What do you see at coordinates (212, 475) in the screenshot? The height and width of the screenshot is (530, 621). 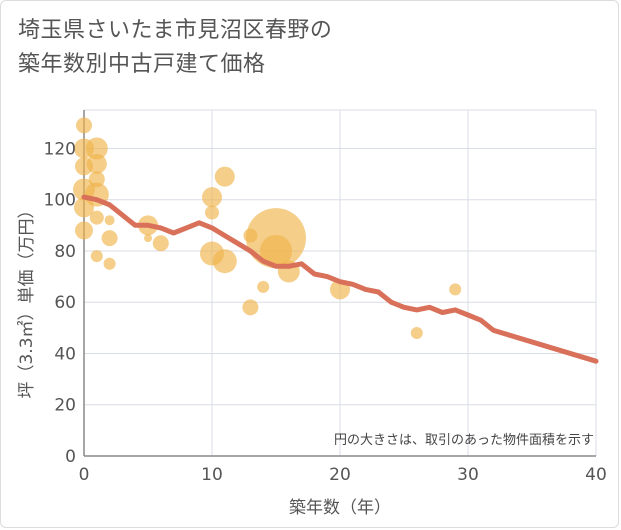 I see `x-tick-label: 10` at bounding box center [212, 475].